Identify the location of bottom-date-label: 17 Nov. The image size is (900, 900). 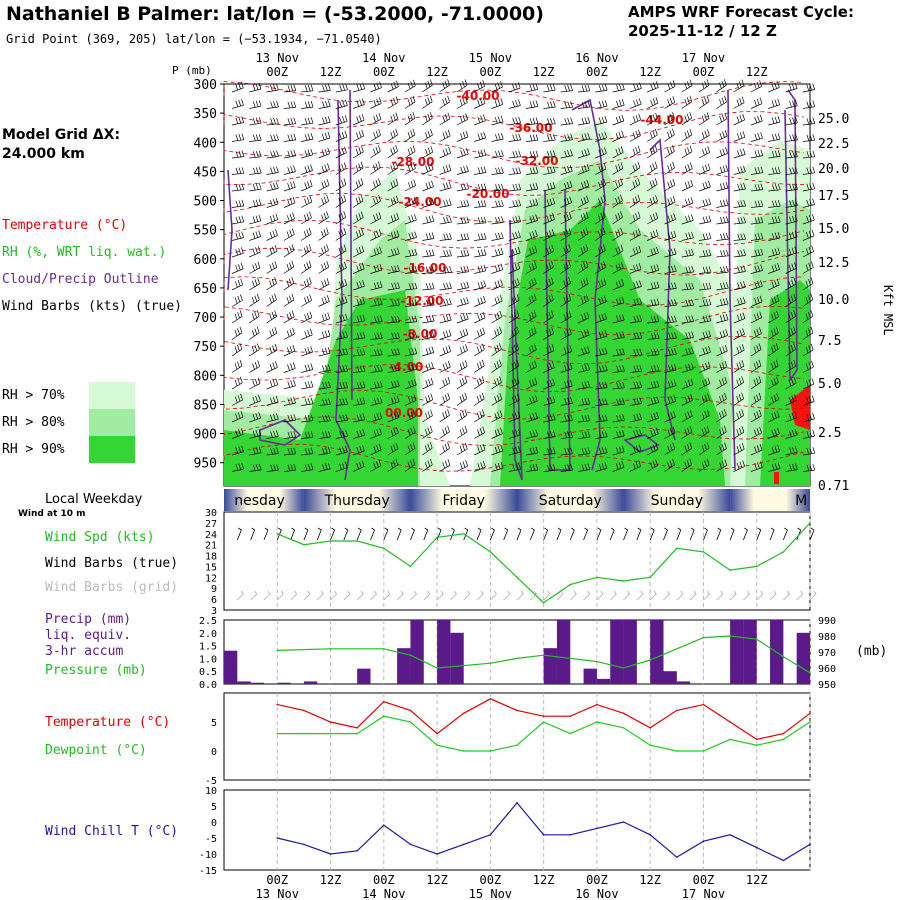
(703, 893).